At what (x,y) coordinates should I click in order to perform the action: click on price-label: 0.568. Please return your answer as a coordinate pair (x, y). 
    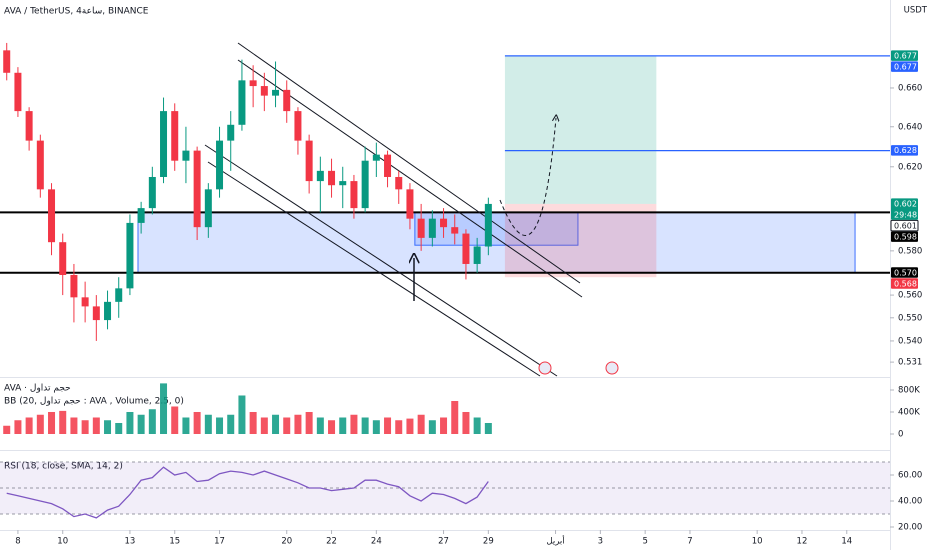
    Looking at the image, I should click on (905, 283).